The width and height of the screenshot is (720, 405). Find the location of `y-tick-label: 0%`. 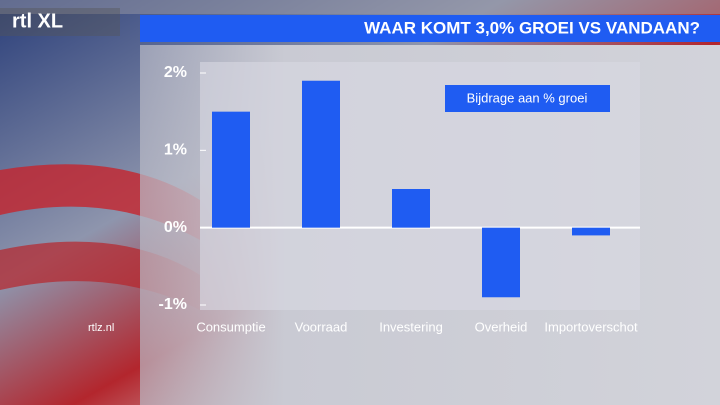

y-tick-label: 0% is located at coordinates (175, 227).